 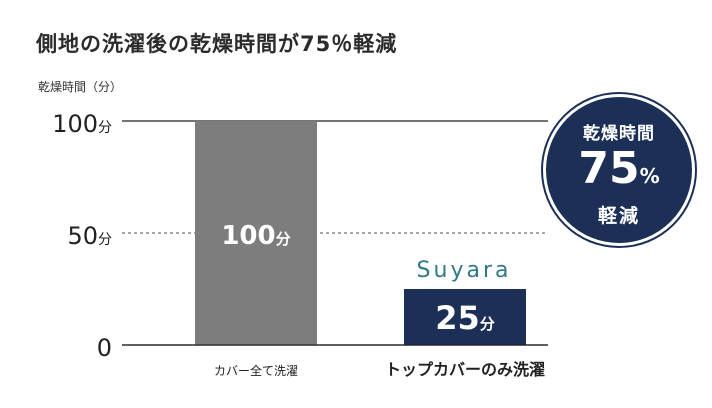 I want to click on bar-value-label-1: 100分, so click(x=255, y=236).